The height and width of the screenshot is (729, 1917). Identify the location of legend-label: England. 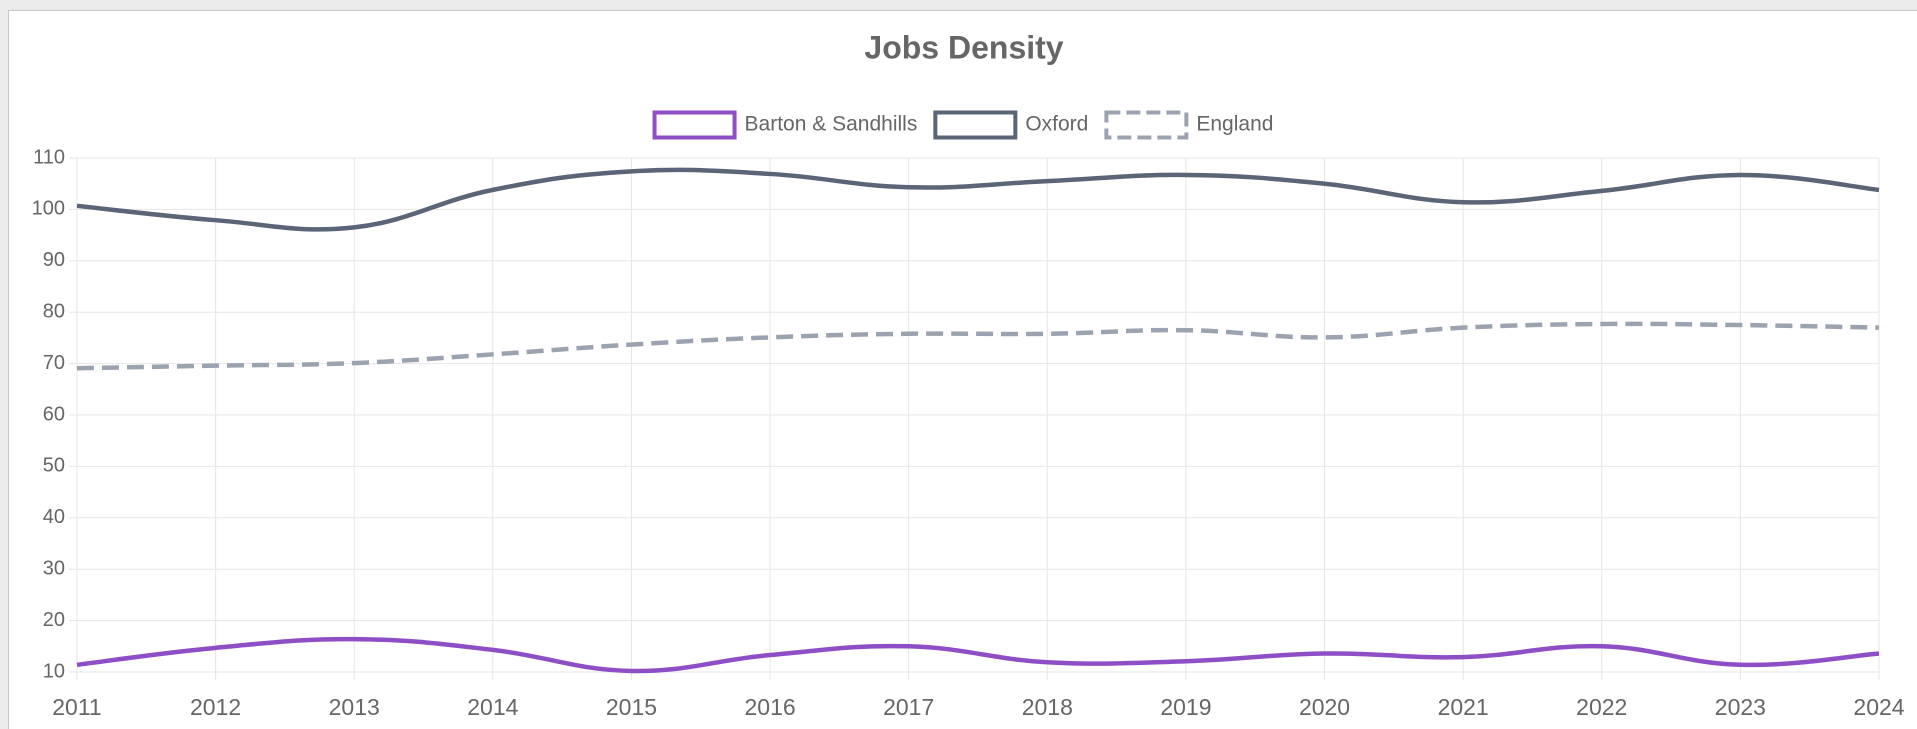
(1234, 124).